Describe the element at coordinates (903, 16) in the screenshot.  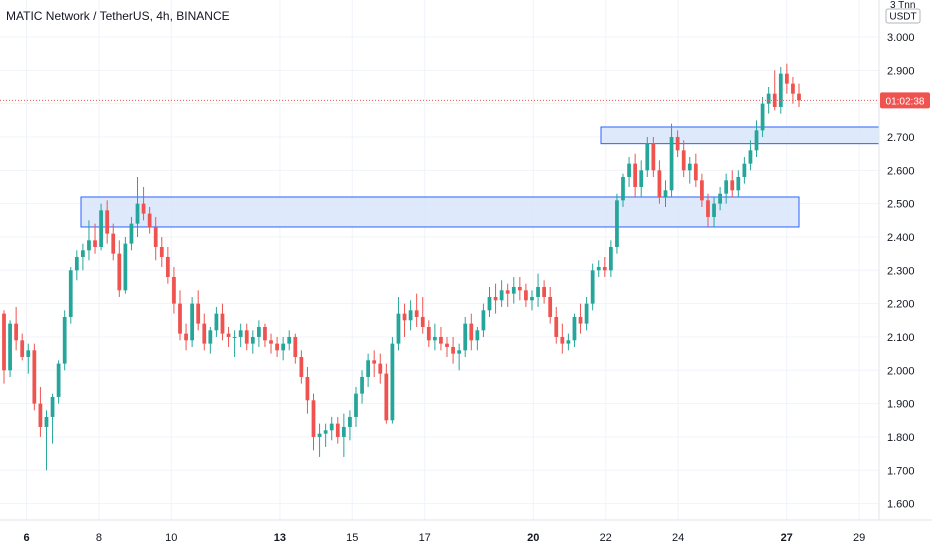
I see `unit-badge` at that location.